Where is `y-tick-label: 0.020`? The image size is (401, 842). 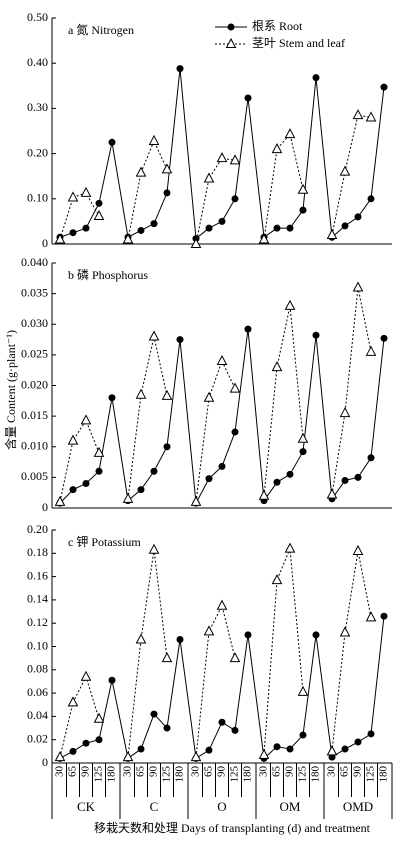
y-tick-label: 0.020 is located at coordinates (34, 384).